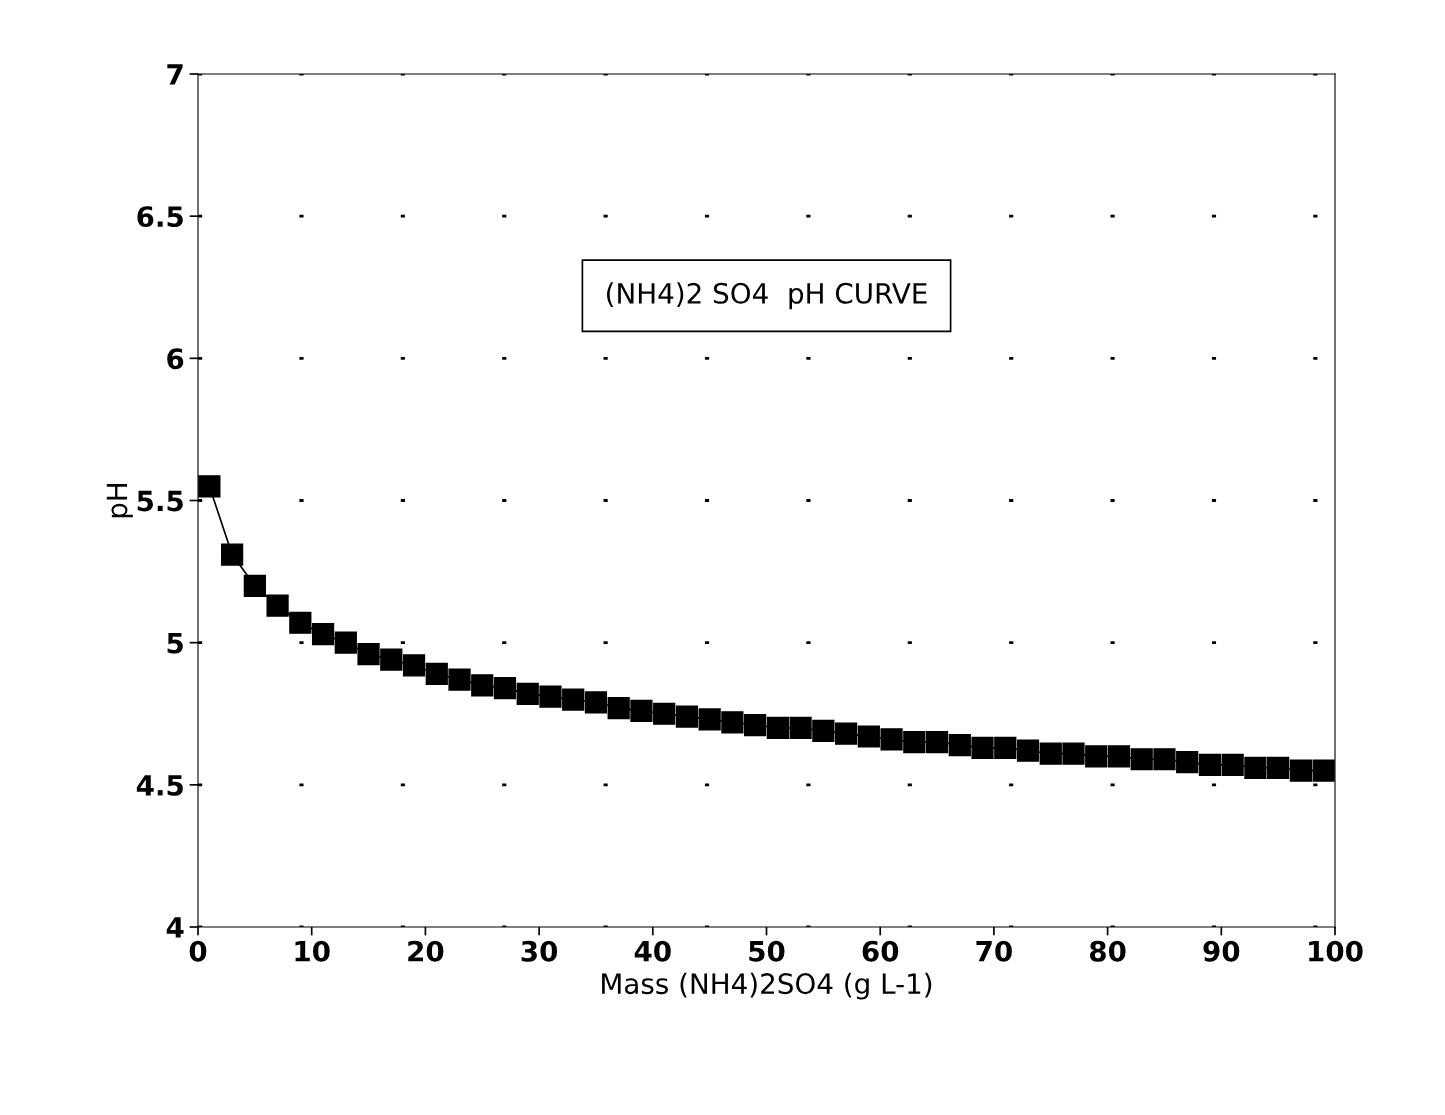 The image size is (1445, 1115). I want to click on x-tick-label: 70, so click(994, 951).